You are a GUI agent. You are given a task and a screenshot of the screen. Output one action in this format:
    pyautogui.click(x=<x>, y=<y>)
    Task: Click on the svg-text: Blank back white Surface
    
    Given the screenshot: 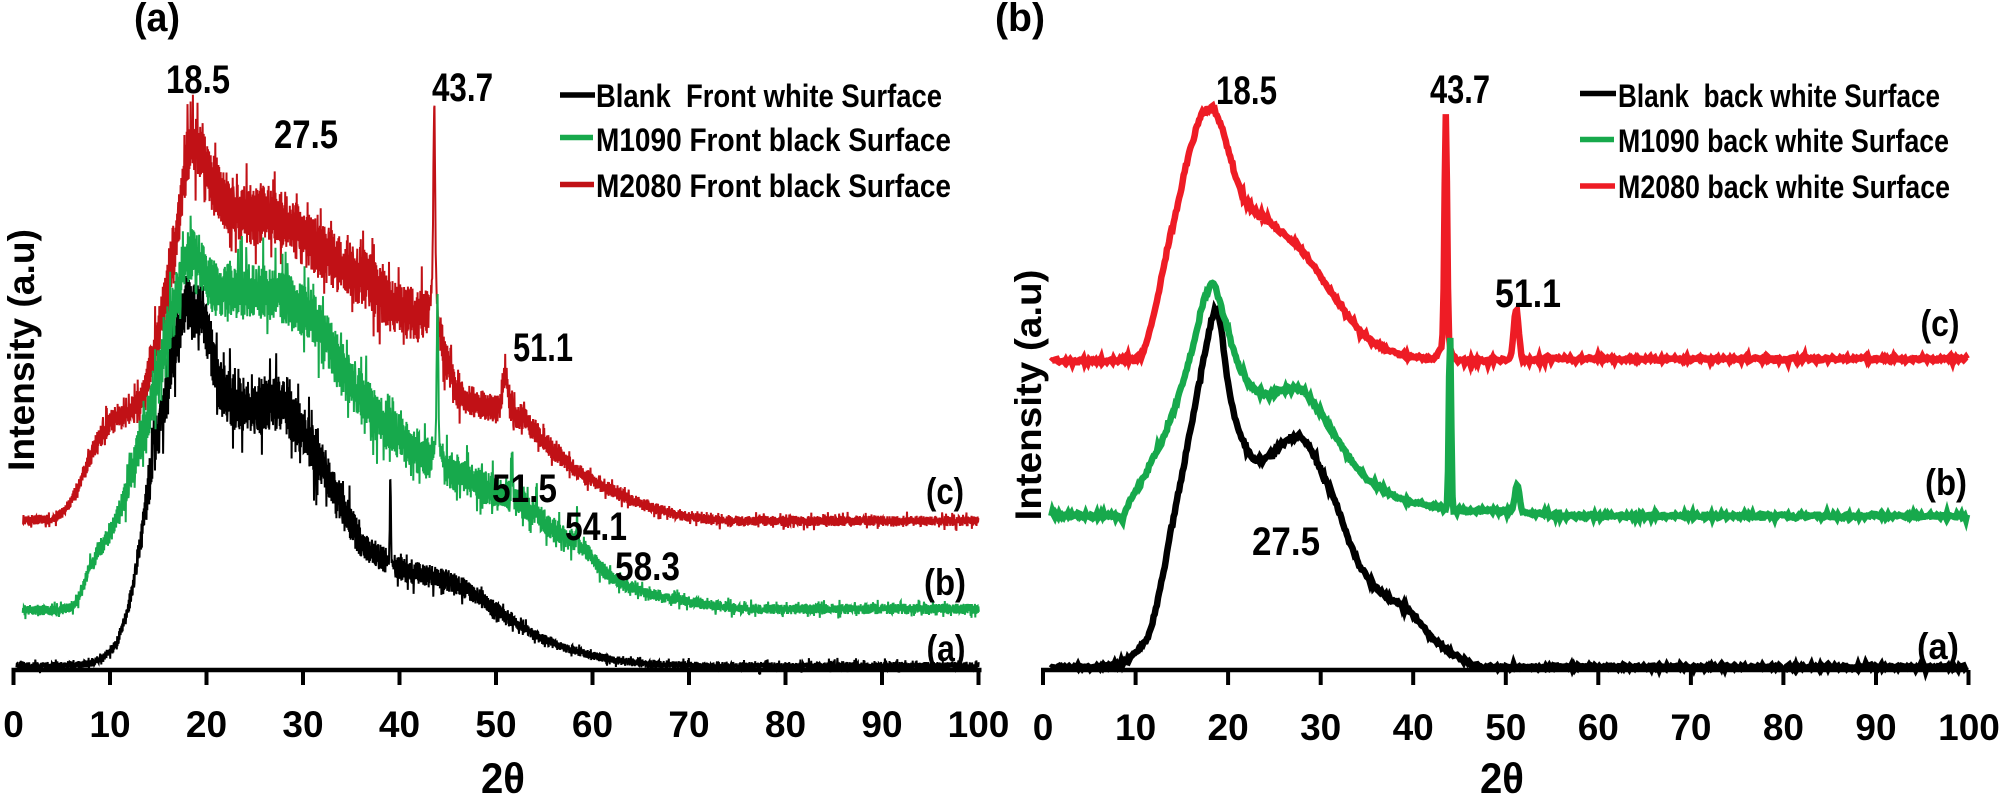 What is the action you would take?
    pyautogui.click(x=1779, y=96)
    